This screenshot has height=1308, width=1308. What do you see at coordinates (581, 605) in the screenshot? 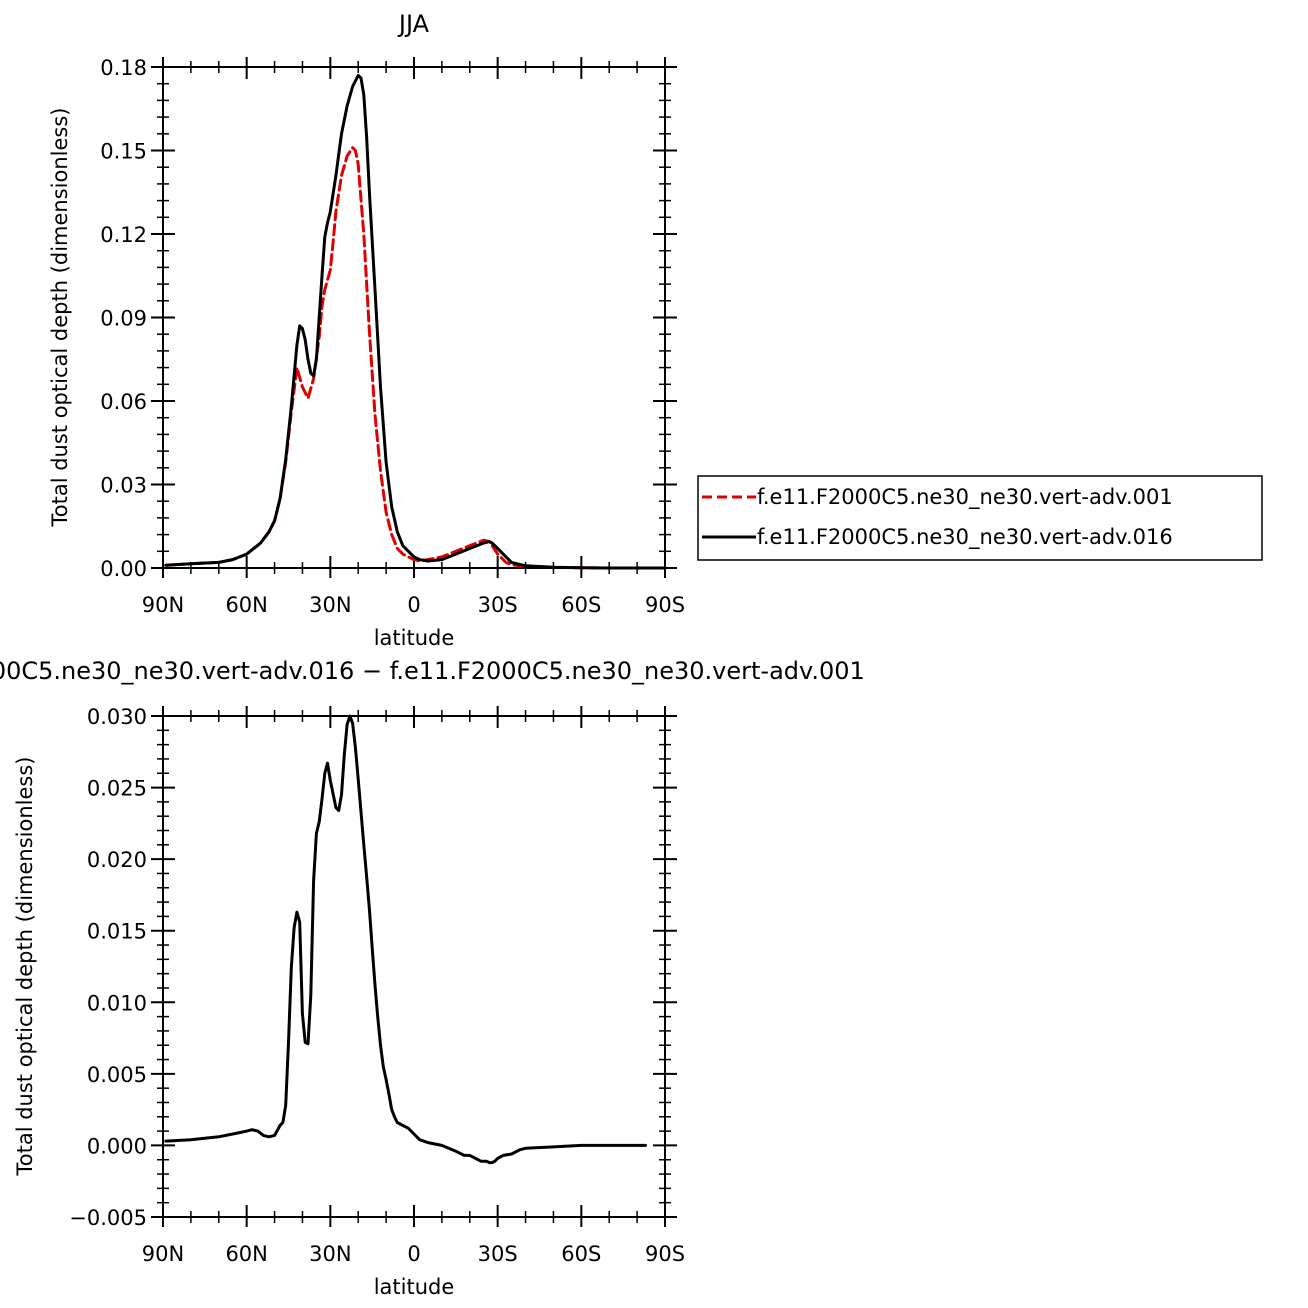
I see `top-chart-x-tick-label: 60S` at bounding box center [581, 605].